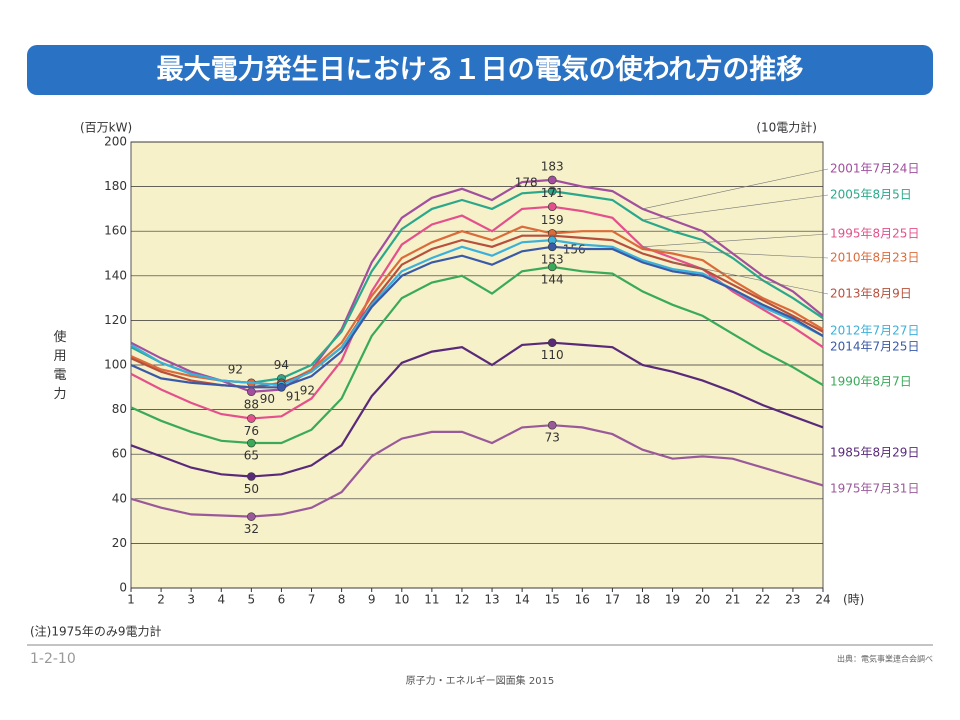 The image size is (960, 720). Describe the element at coordinates (574, 250) in the screenshot. I see `data-label: 156` at that location.